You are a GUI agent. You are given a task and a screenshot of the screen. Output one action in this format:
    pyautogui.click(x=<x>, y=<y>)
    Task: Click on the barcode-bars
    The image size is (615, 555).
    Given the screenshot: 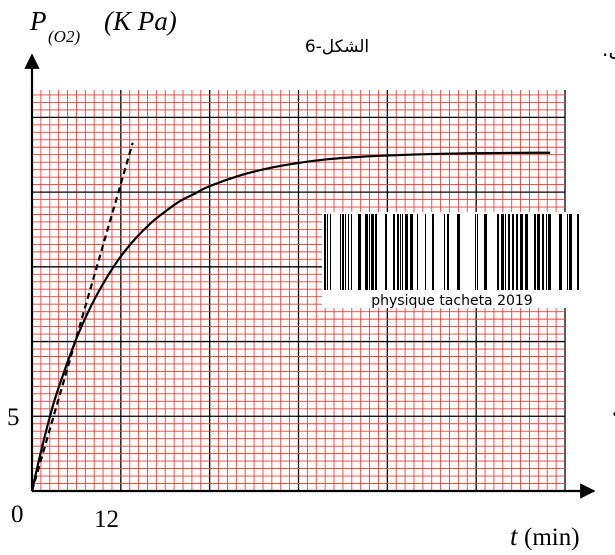 What is the action you would take?
    pyautogui.click(x=451, y=252)
    